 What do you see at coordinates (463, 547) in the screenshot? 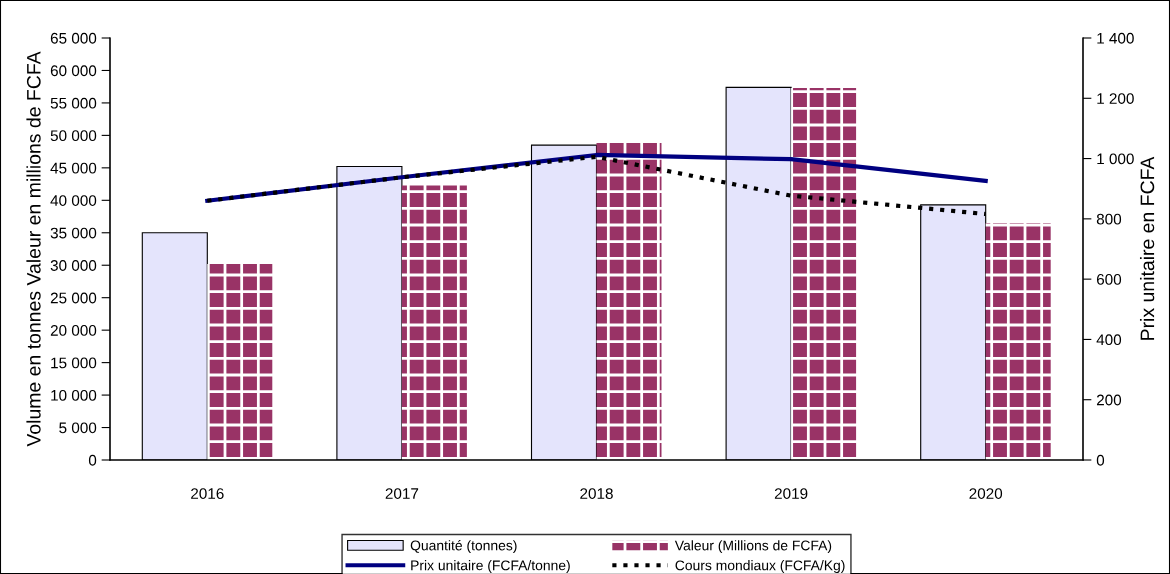
I see `legend-label: Quantité (tonnes)` at bounding box center [463, 547].